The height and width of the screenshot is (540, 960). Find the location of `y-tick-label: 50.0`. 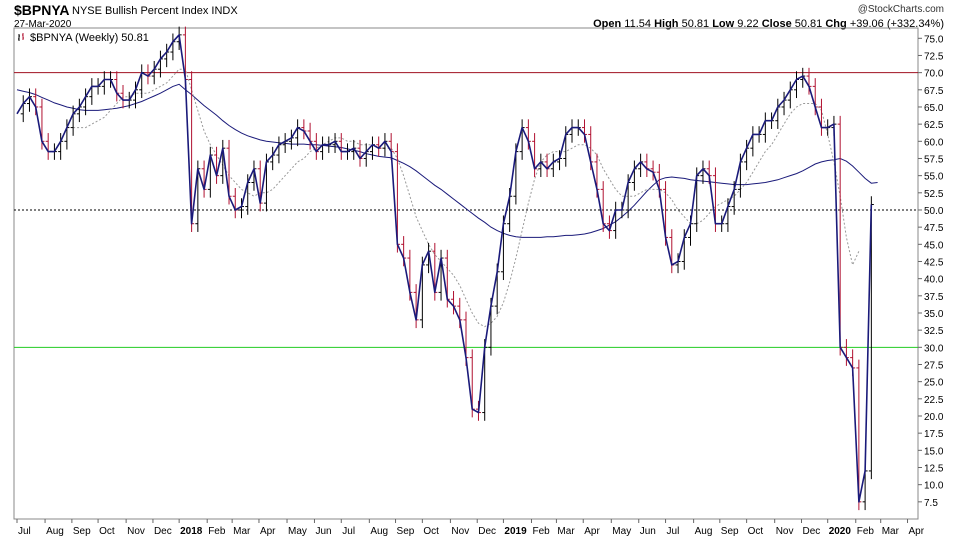

y-tick-label: 50.0 is located at coordinates (934, 211).